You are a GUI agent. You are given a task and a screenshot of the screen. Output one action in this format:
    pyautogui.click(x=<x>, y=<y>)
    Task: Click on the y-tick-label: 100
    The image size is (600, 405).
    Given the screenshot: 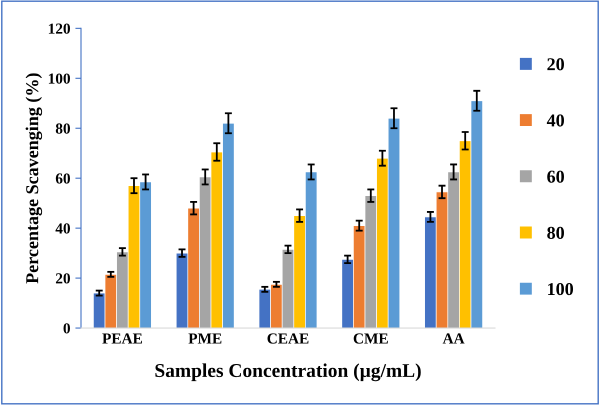 What is the action you would take?
    pyautogui.click(x=59, y=78)
    